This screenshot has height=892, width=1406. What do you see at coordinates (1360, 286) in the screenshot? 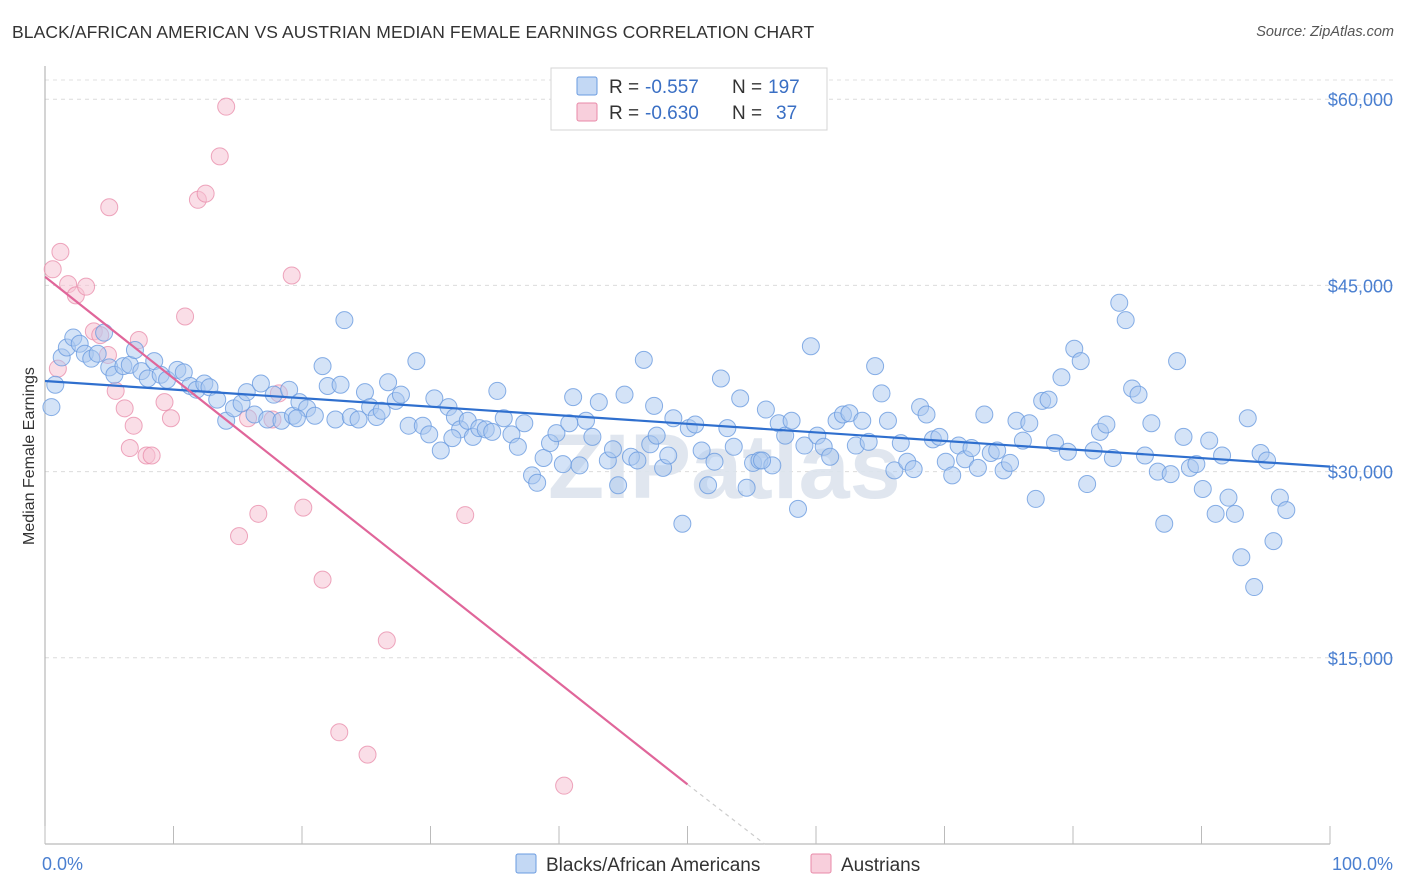
I see `y-tick-label: $45,000` at bounding box center [1360, 286].